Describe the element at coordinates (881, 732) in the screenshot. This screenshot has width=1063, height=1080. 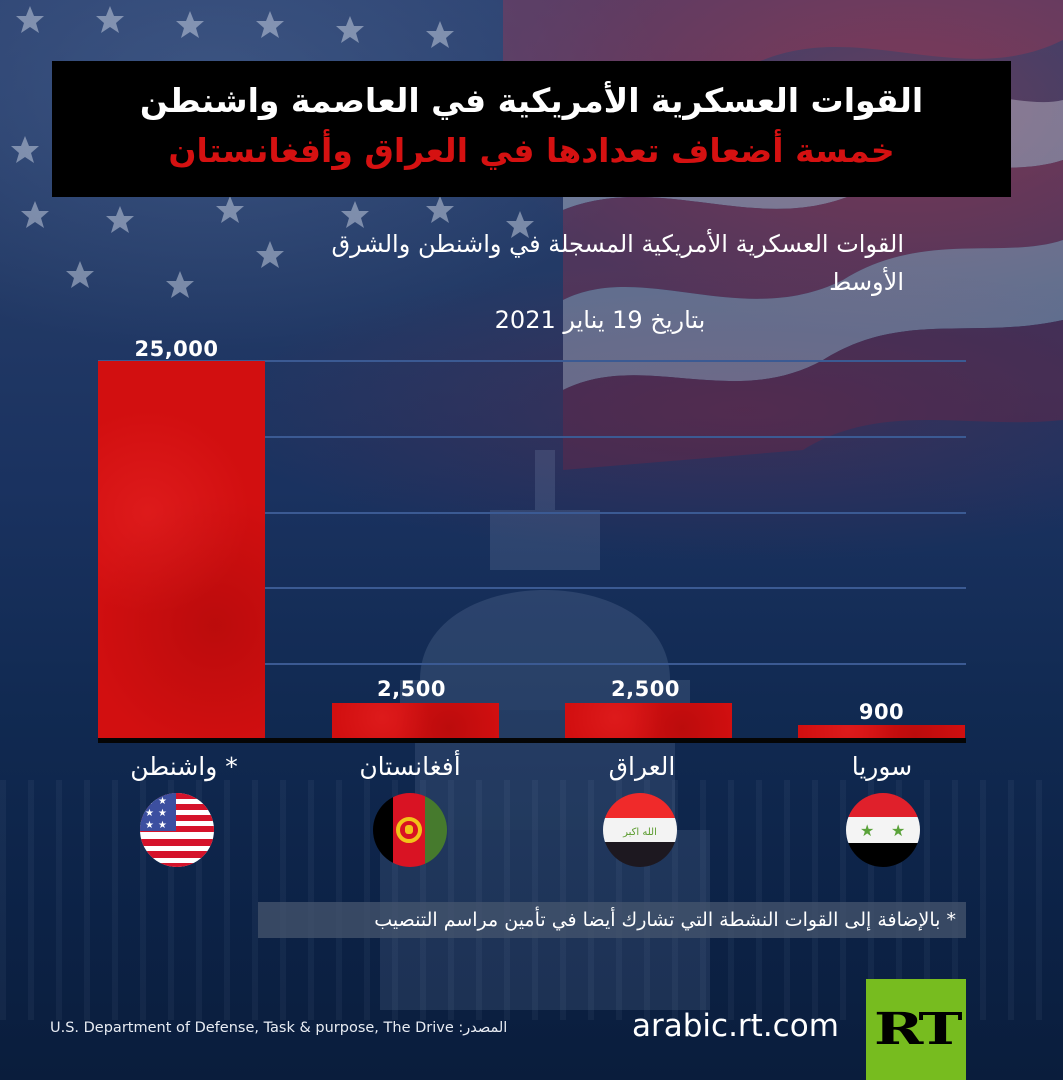
I see `bar-syria` at that location.